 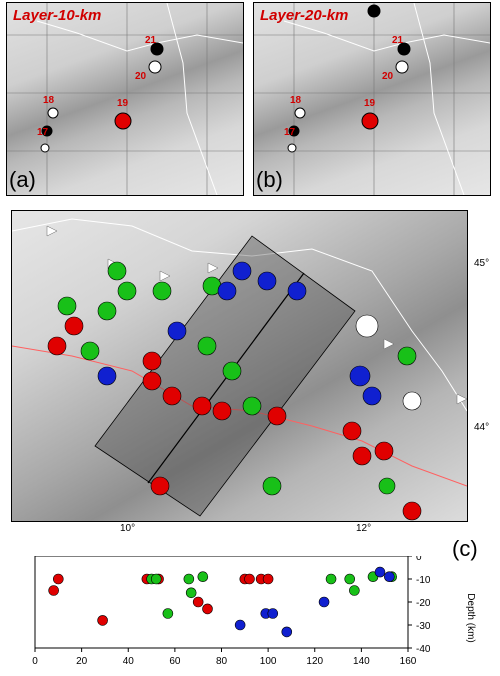 I want to click on panel-a-map: Layer-10-km 21 20 18 17 19 (a), so click(x=125, y=99).